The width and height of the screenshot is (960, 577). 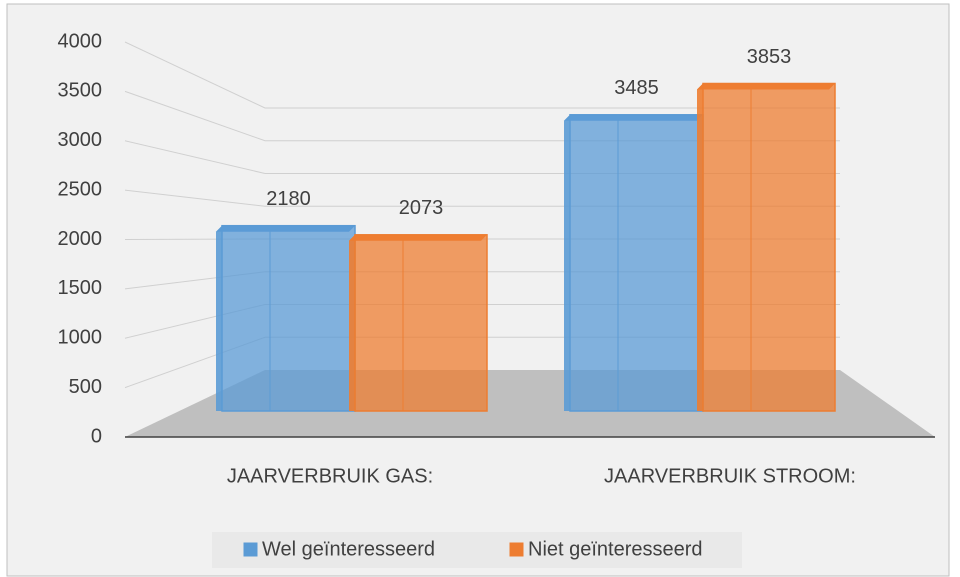 What do you see at coordinates (330, 476) in the screenshot?
I see `x-tick-label: JAARVERBRUIK GAS:` at bounding box center [330, 476].